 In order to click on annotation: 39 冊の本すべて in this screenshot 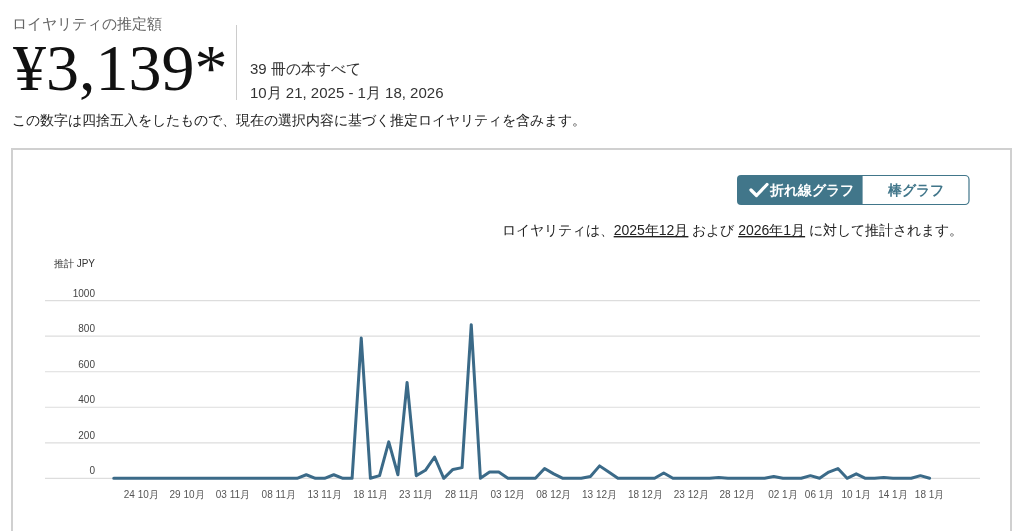, I will do `click(305, 68)`.